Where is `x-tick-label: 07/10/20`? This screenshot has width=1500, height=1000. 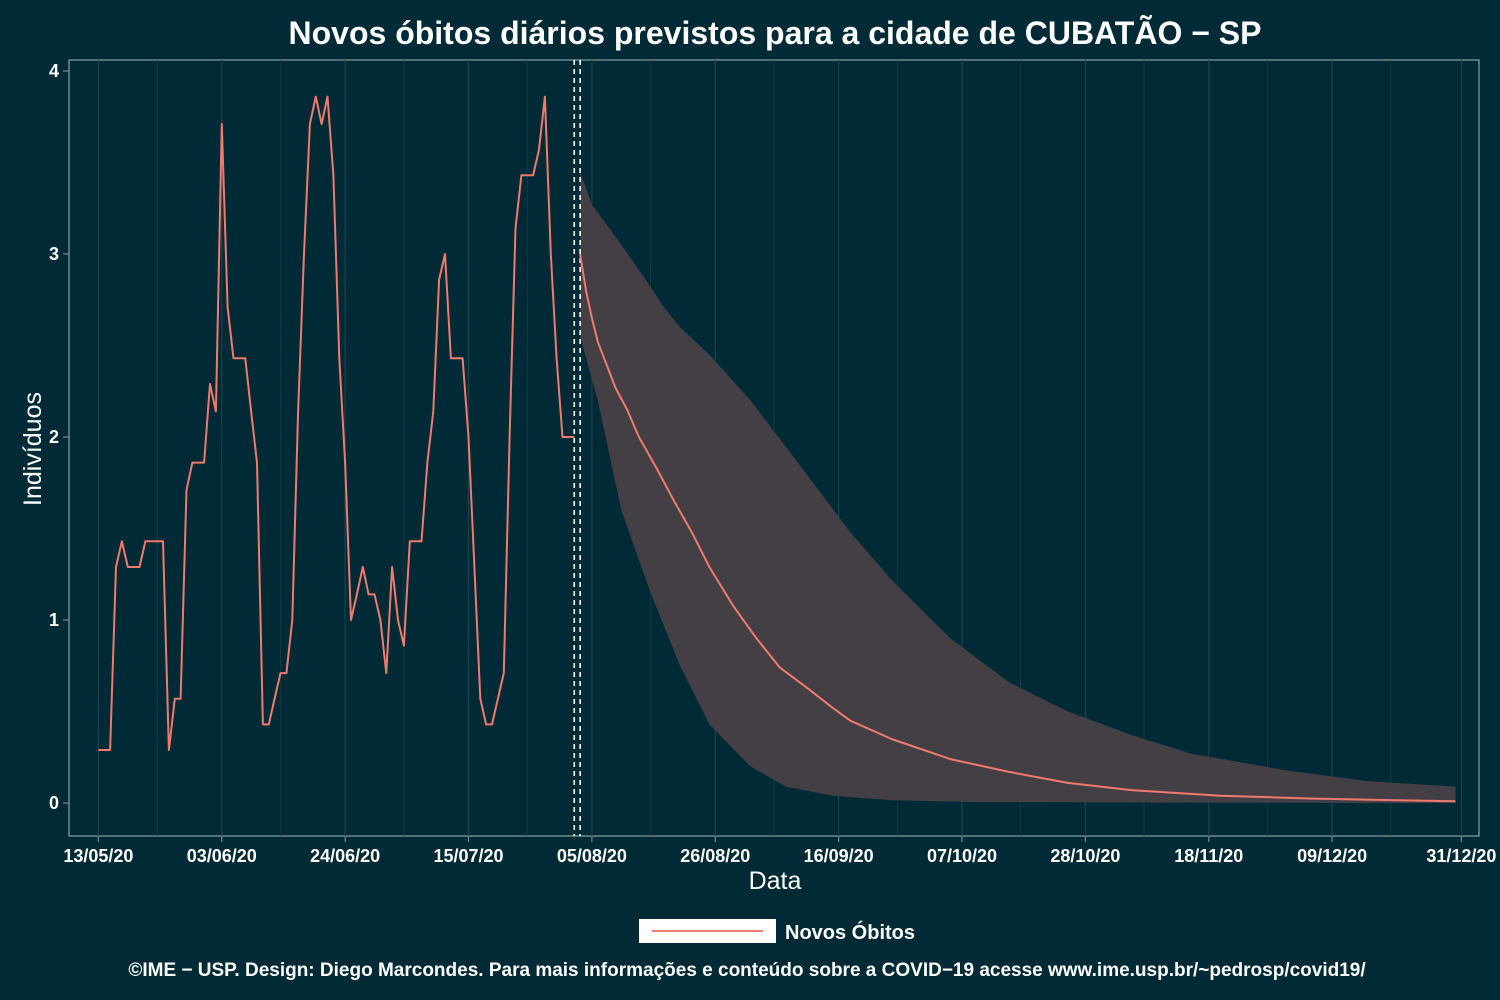 x-tick-label: 07/10/20 is located at coordinates (962, 856).